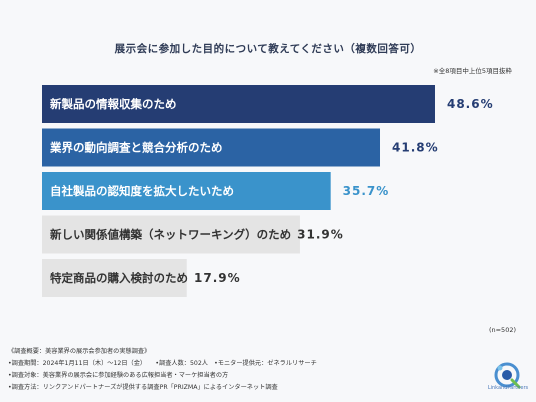 Image resolution: width=536 pixels, height=402 pixels. Describe the element at coordinates (502, 330) in the screenshot. I see `sample-size-label: (n=502)` at that location.